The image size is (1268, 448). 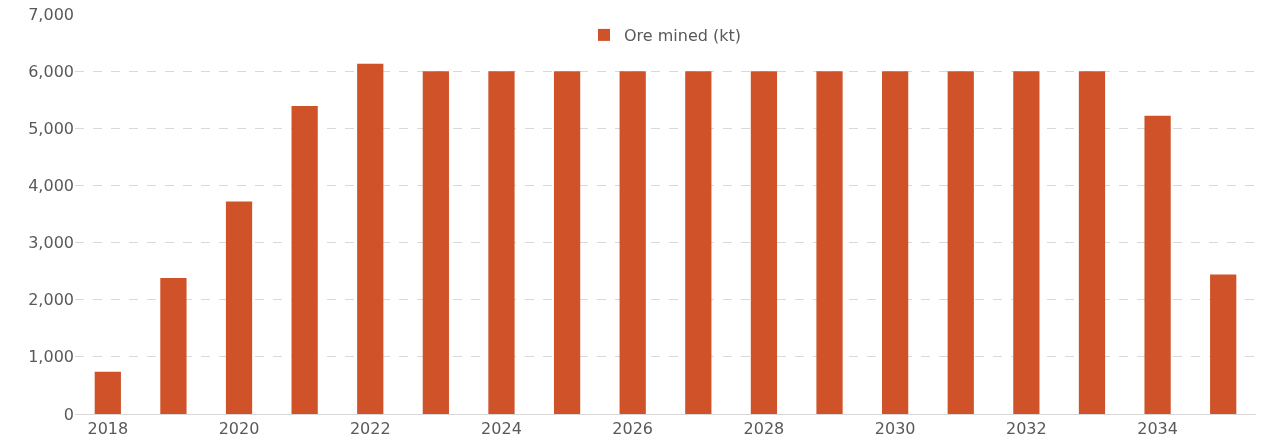 I want to click on y-tick-label: 2,000, so click(x=51, y=300).